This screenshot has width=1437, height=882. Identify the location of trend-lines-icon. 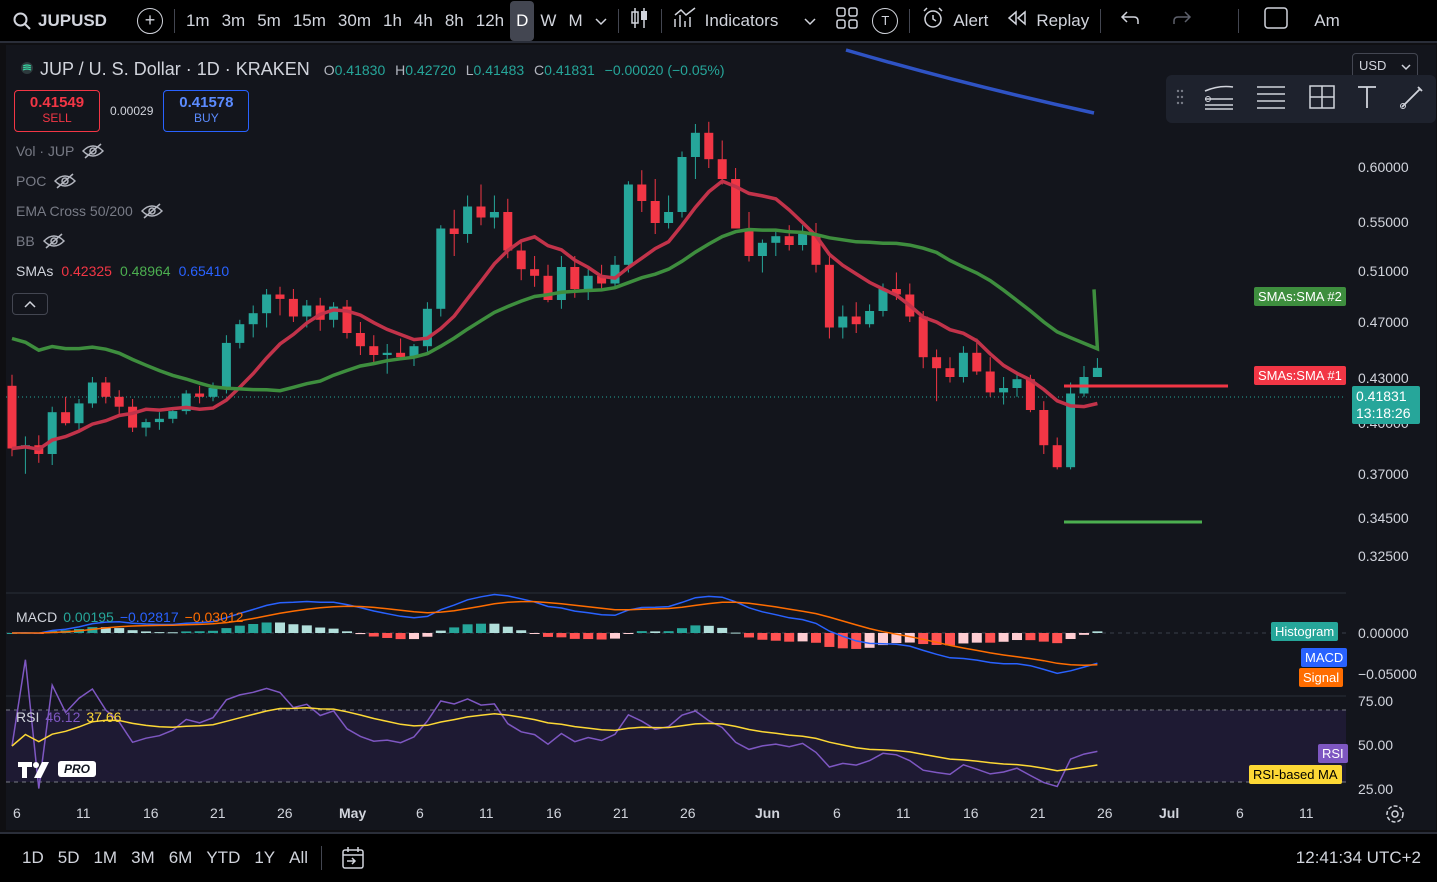
(1219, 99).